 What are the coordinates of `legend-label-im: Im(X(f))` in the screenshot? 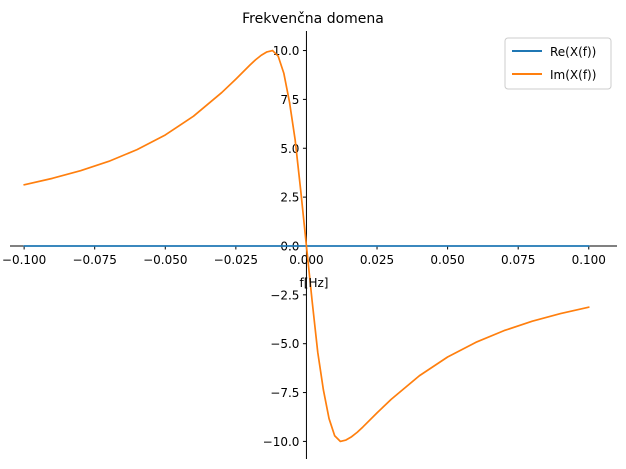 It's located at (573, 75).